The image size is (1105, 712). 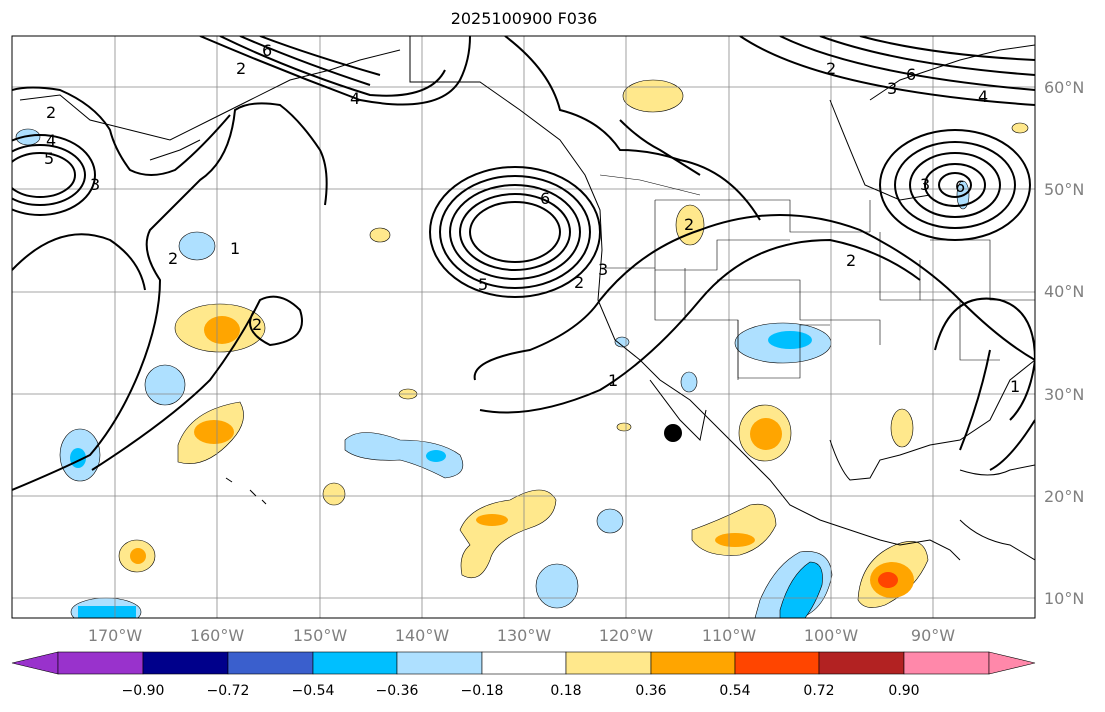 I want to click on colorbar-tick-label: 0.18, so click(x=566, y=691).